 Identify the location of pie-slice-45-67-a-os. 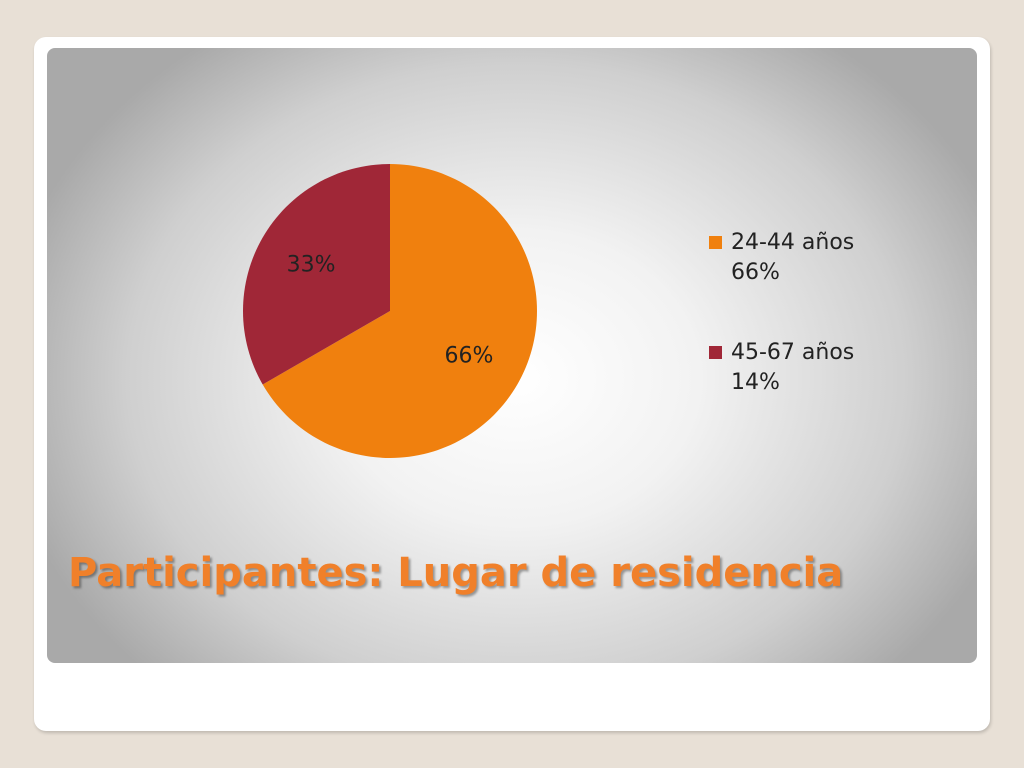
(316, 274).